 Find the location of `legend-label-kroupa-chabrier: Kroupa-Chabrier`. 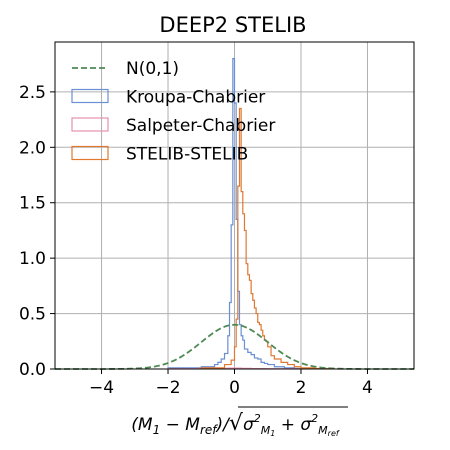

legend-label-kroupa-chabrier: Kroupa-Chabrier is located at coordinates (195, 98).